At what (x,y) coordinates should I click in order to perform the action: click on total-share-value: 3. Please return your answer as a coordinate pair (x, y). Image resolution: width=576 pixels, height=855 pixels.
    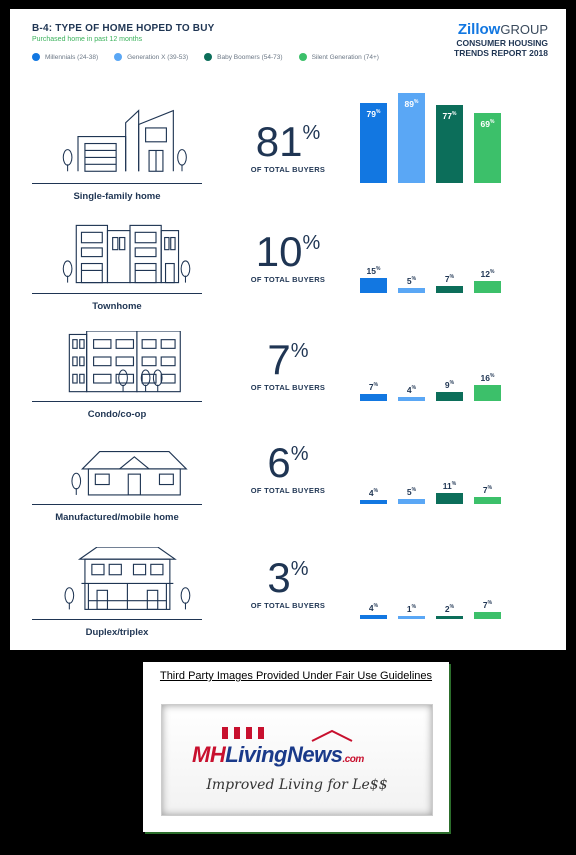
    Looking at the image, I should click on (279, 577).